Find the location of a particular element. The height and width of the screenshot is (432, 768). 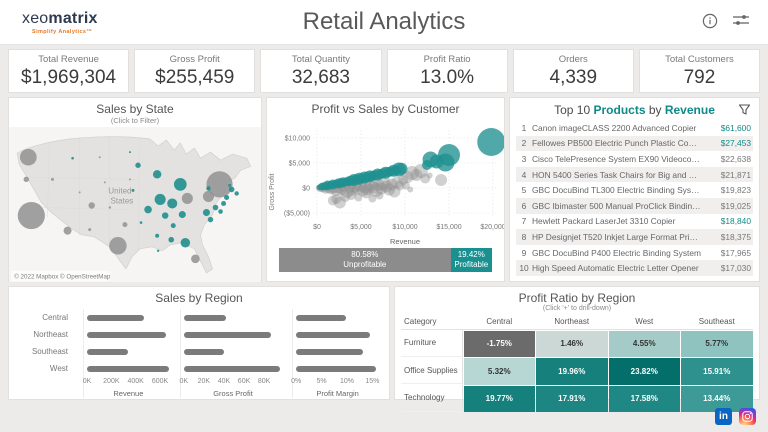

heatmap-cell: 5.32% is located at coordinates (499, 371).